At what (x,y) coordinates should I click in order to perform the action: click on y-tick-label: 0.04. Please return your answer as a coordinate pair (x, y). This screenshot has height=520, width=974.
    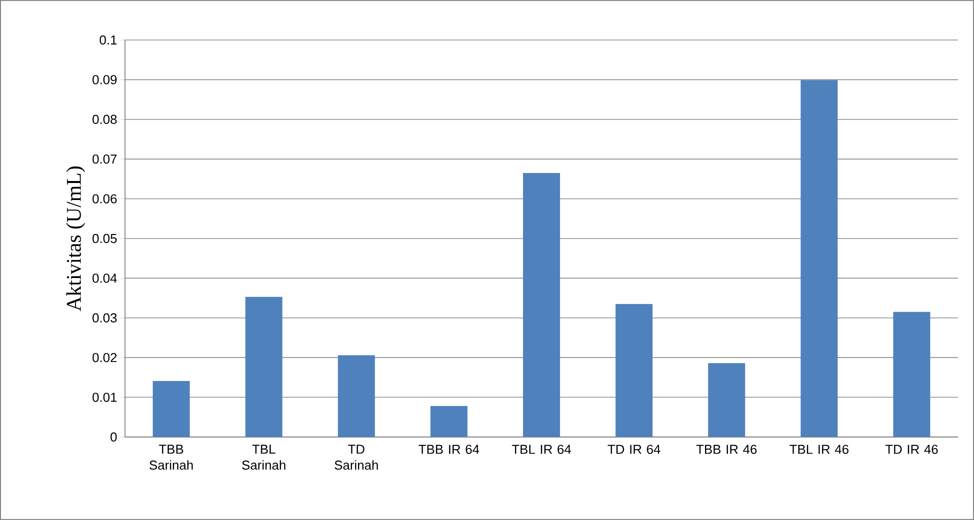
    Looking at the image, I should click on (104, 278).